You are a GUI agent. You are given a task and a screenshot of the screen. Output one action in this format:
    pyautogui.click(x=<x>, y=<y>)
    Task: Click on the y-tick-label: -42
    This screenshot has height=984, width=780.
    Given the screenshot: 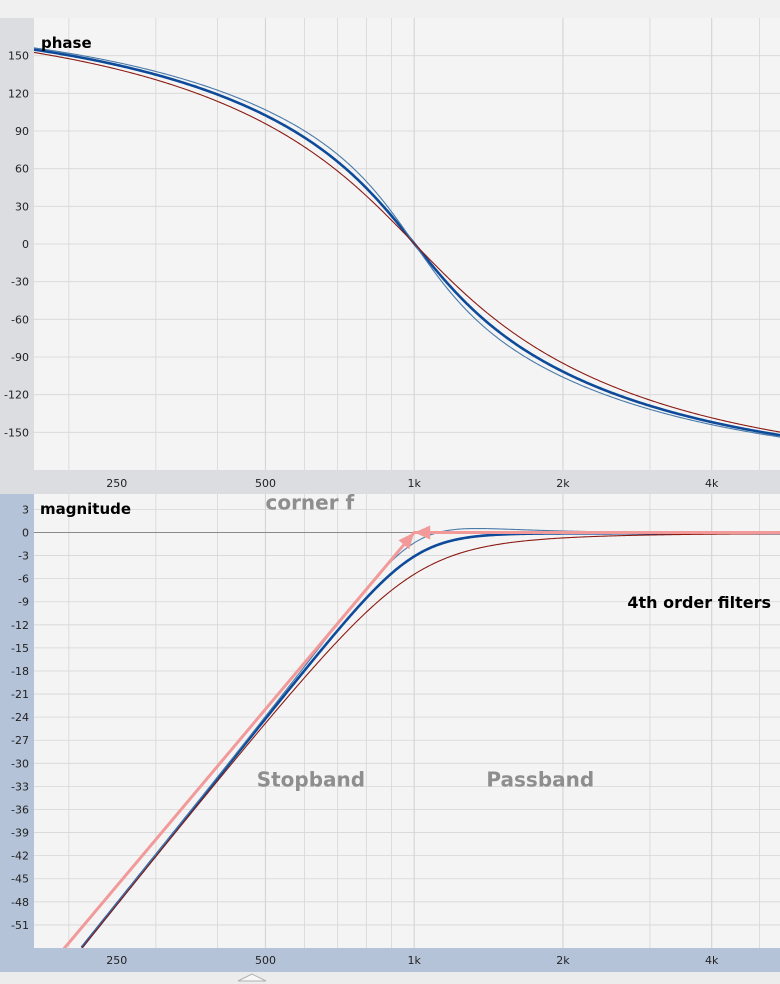 What is the action you would take?
    pyautogui.click(x=20, y=856)
    